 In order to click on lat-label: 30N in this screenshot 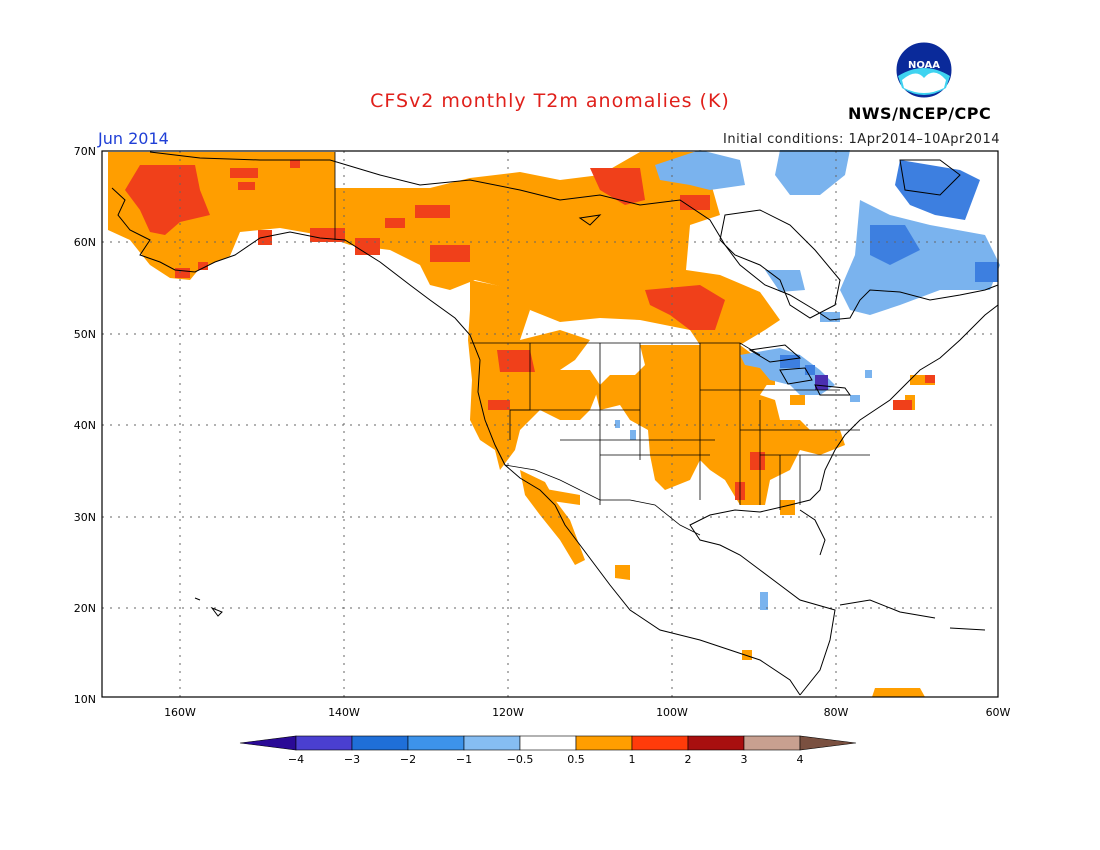, I will do `click(85, 517)`.